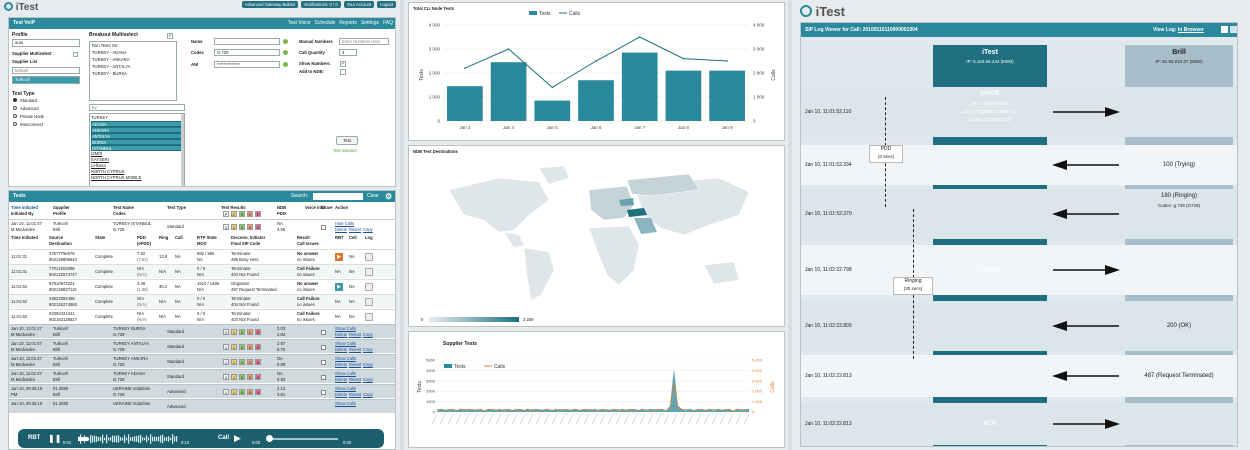 Image resolution: width=1250 pixels, height=450 pixels. What do you see at coordinates (373, 196) in the screenshot?
I see `clear-link: Clear` at bounding box center [373, 196].